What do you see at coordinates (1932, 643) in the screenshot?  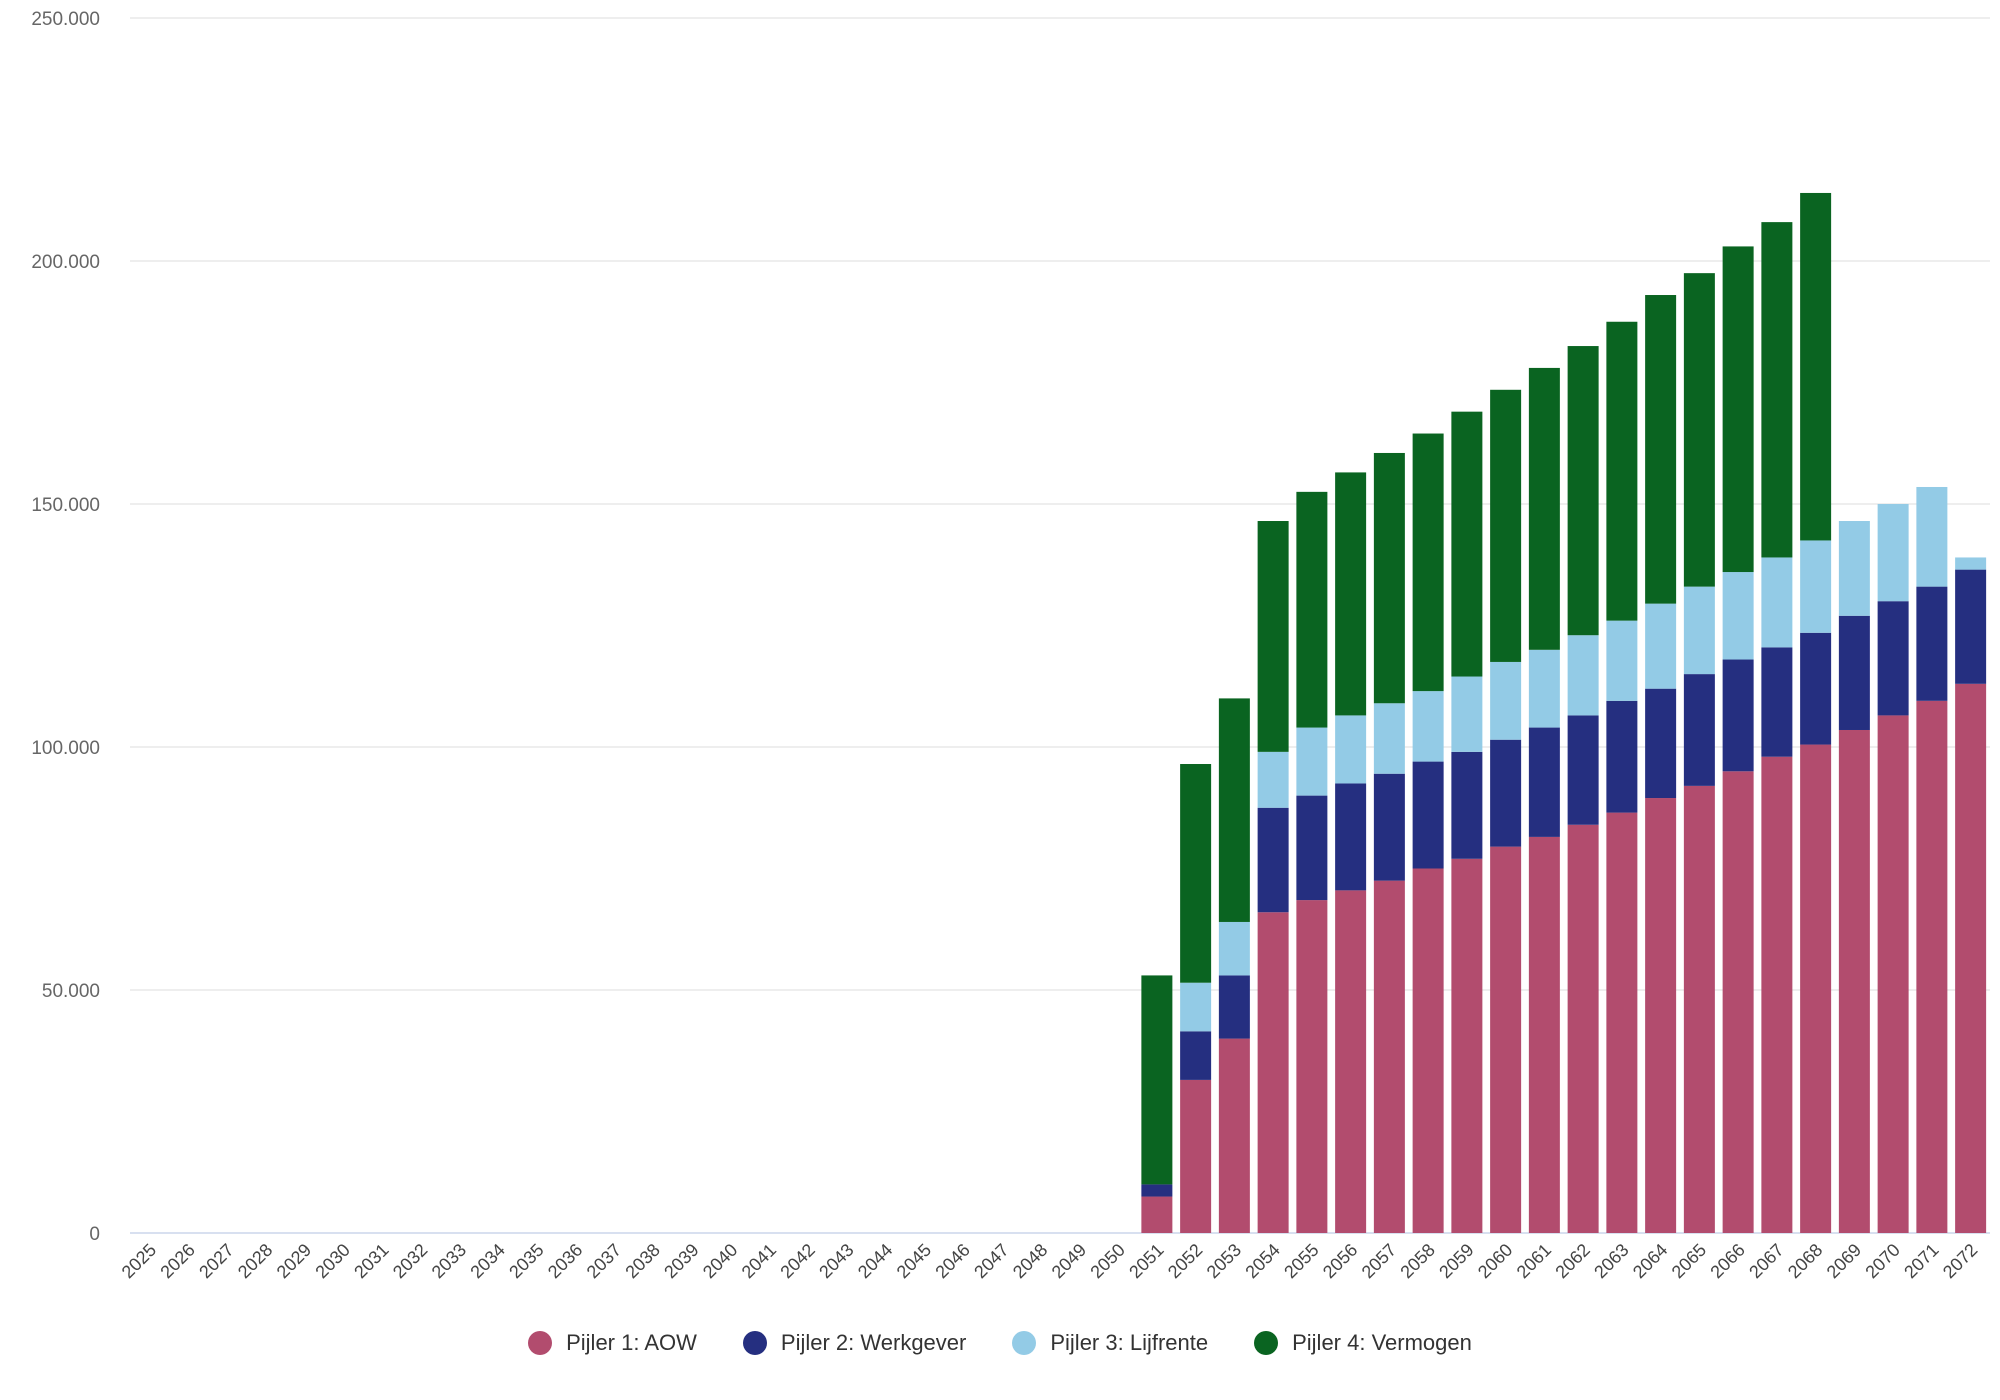 I see `bar-segment-pijler-2-2071` at bounding box center [1932, 643].